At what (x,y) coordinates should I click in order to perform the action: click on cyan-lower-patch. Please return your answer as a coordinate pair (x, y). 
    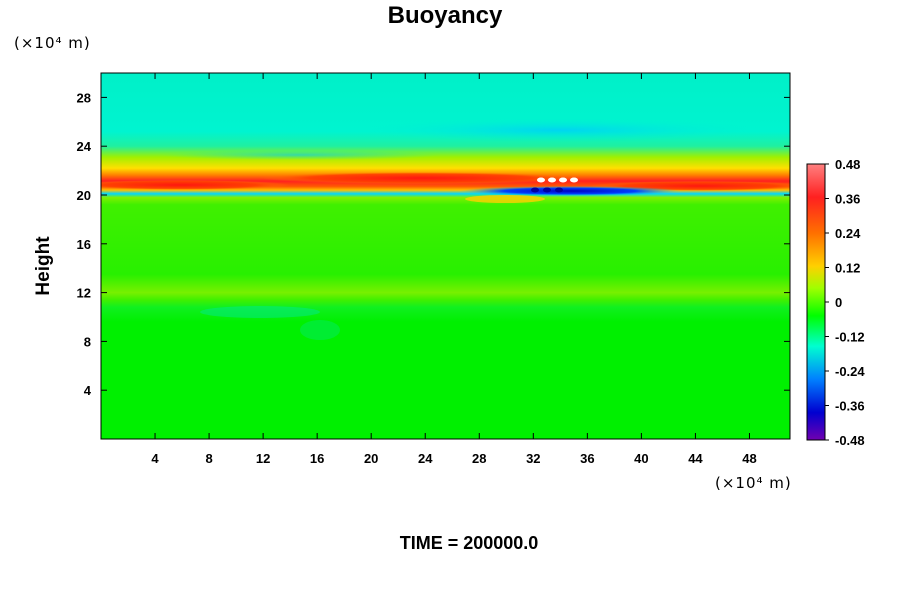
    Looking at the image, I should click on (300, 155).